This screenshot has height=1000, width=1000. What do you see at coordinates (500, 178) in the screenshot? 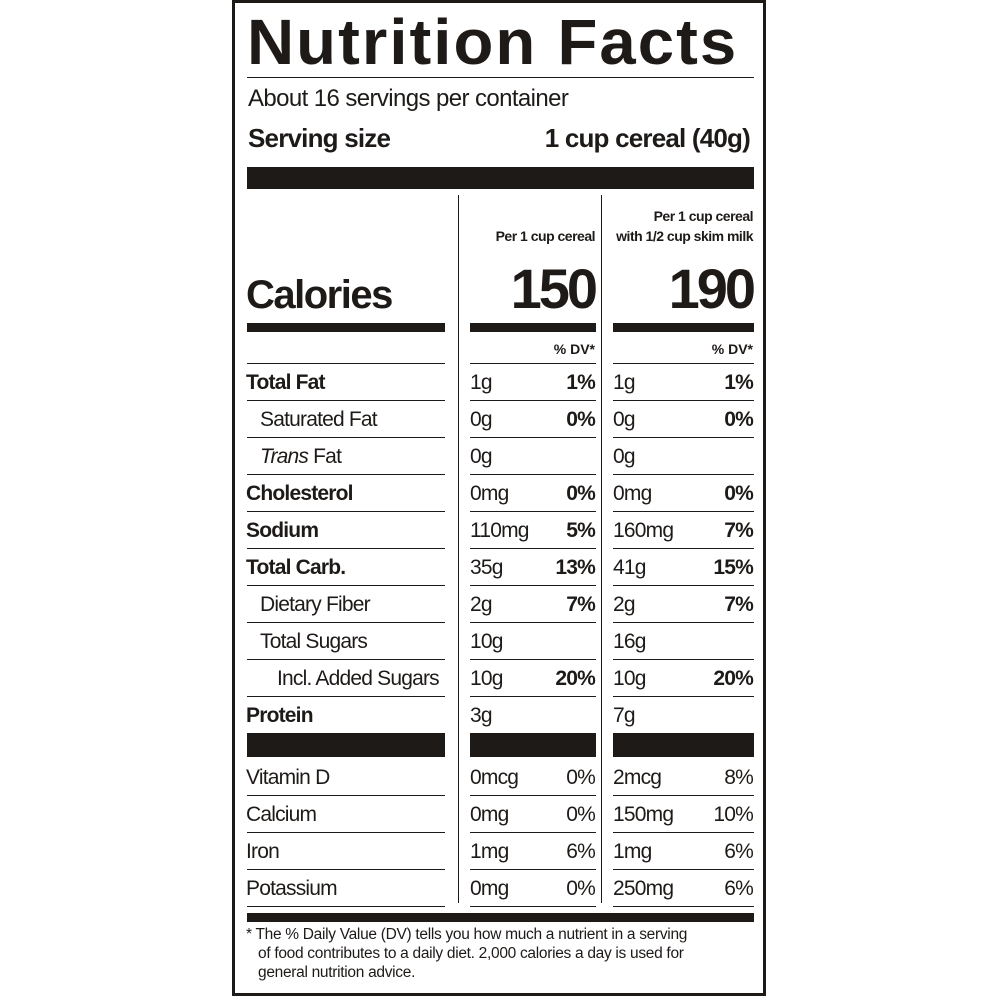
I see `serving-thick-bar` at bounding box center [500, 178].